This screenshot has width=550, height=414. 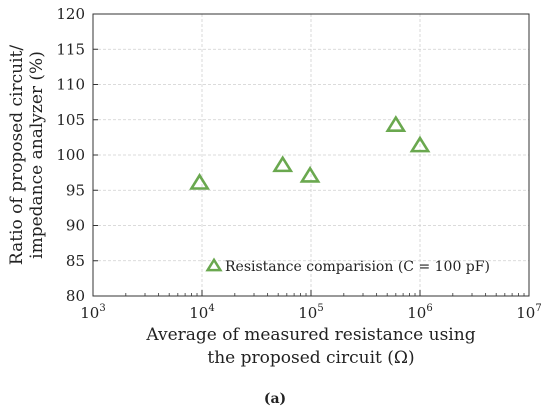 What do you see at coordinates (75, 261) in the screenshot?
I see `y-tick-label: 85` at bounding box center [75, 261].